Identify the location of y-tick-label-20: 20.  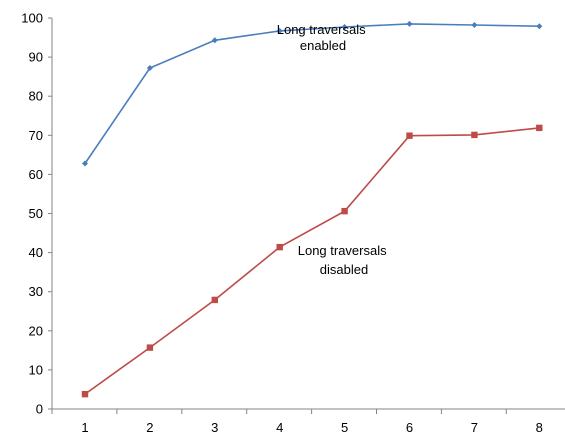
(36, 330).